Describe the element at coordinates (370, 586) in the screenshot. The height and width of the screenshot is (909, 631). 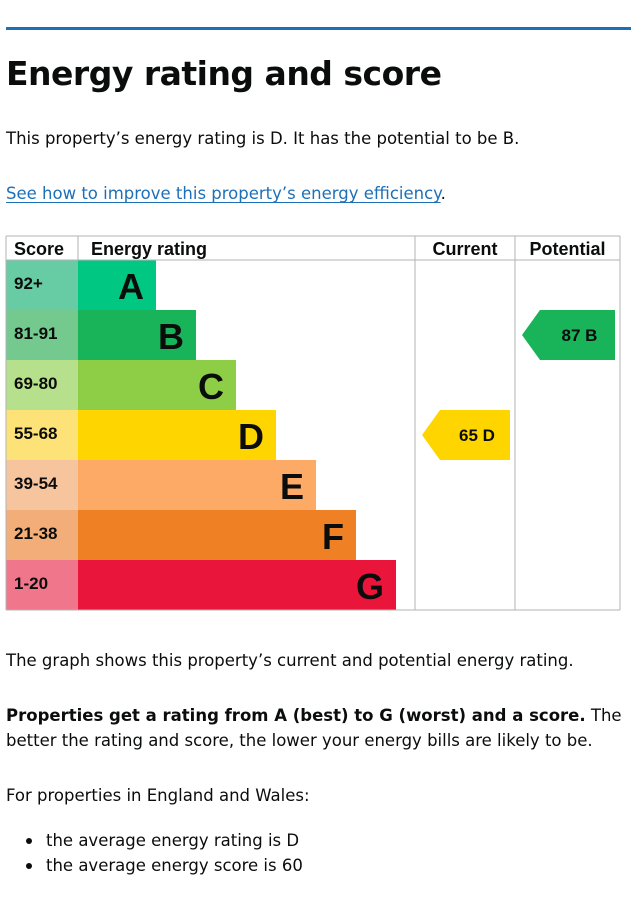
I see `rating-letter: G` at that location.